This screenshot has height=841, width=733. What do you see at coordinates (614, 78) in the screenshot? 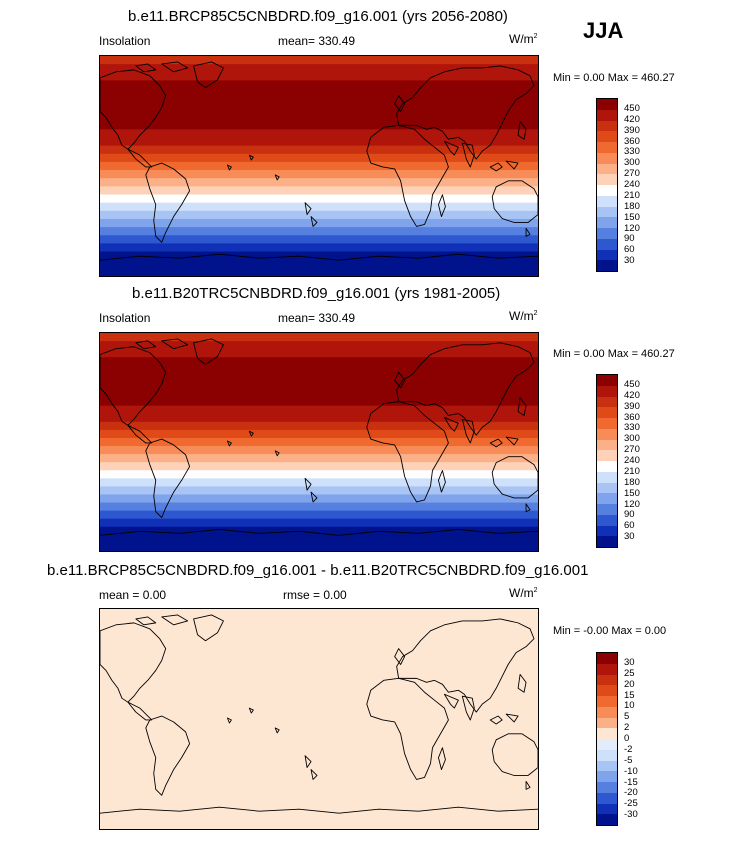
I see `panel-1-minmax: Min = 0.00 Max = 460.27` at bounding box center [614, 78].